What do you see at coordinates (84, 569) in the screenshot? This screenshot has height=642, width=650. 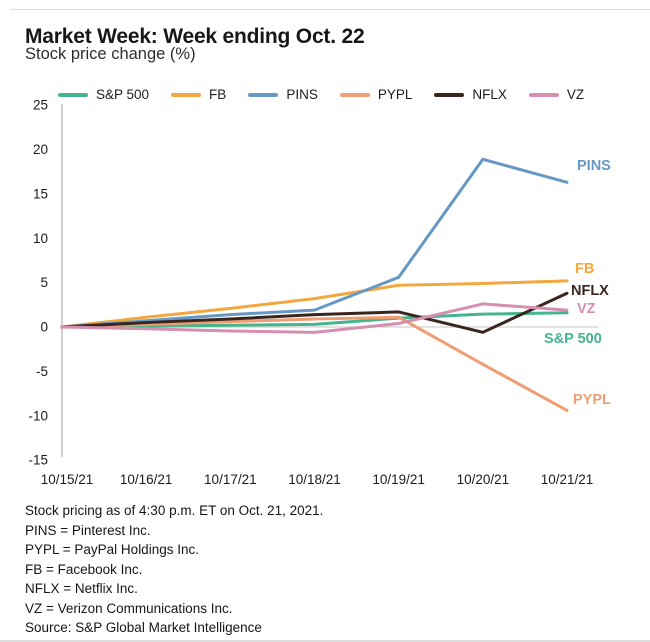 I see `footnote-fb-definition: FB = Facebook Inc.` at bounding box center [84, 569].